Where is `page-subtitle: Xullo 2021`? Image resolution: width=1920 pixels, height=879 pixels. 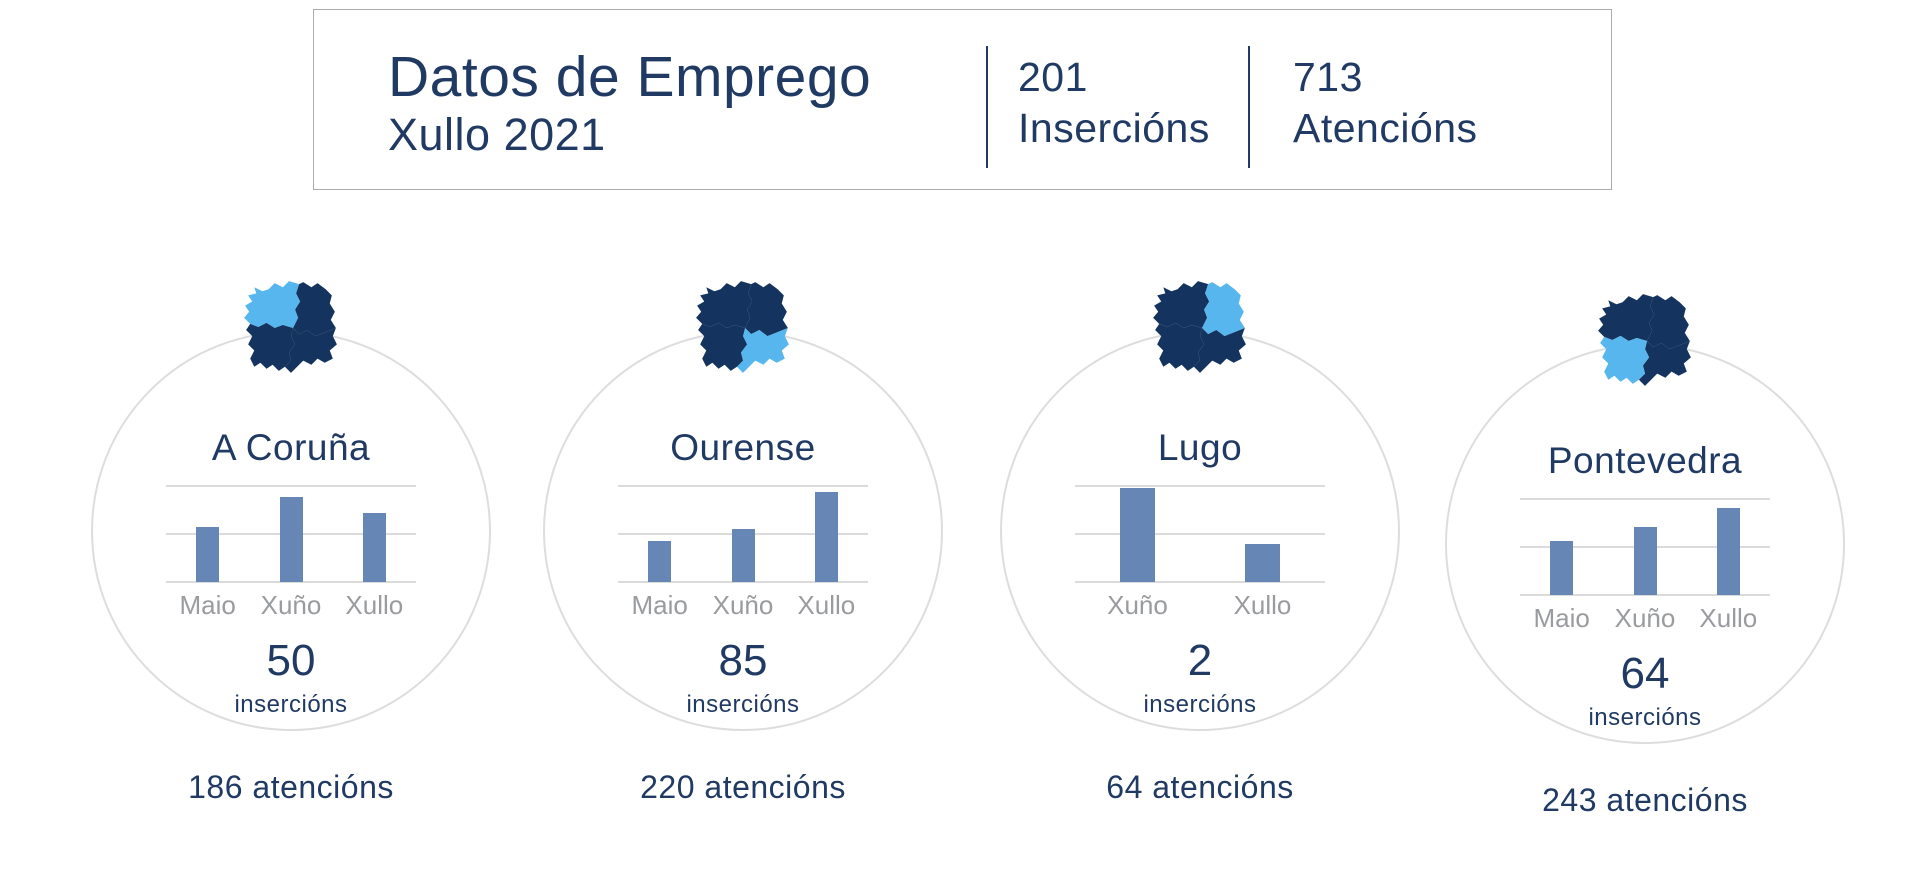 page-subtitle: Xullo 2021 is located at coordinates (497, 134).